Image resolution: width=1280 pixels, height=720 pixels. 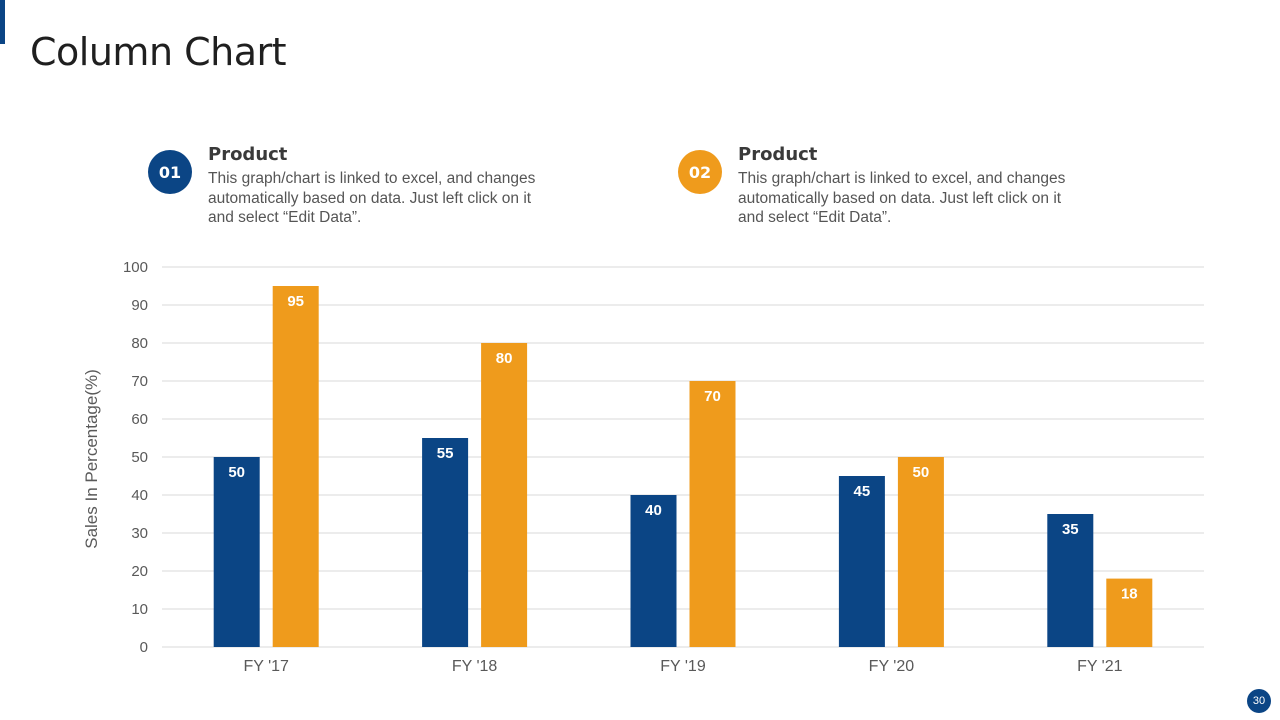 What do you see at coordinates (1070, 529) in the screenshot?
I see `data-label: 35` at bounding box center [1070, 529].